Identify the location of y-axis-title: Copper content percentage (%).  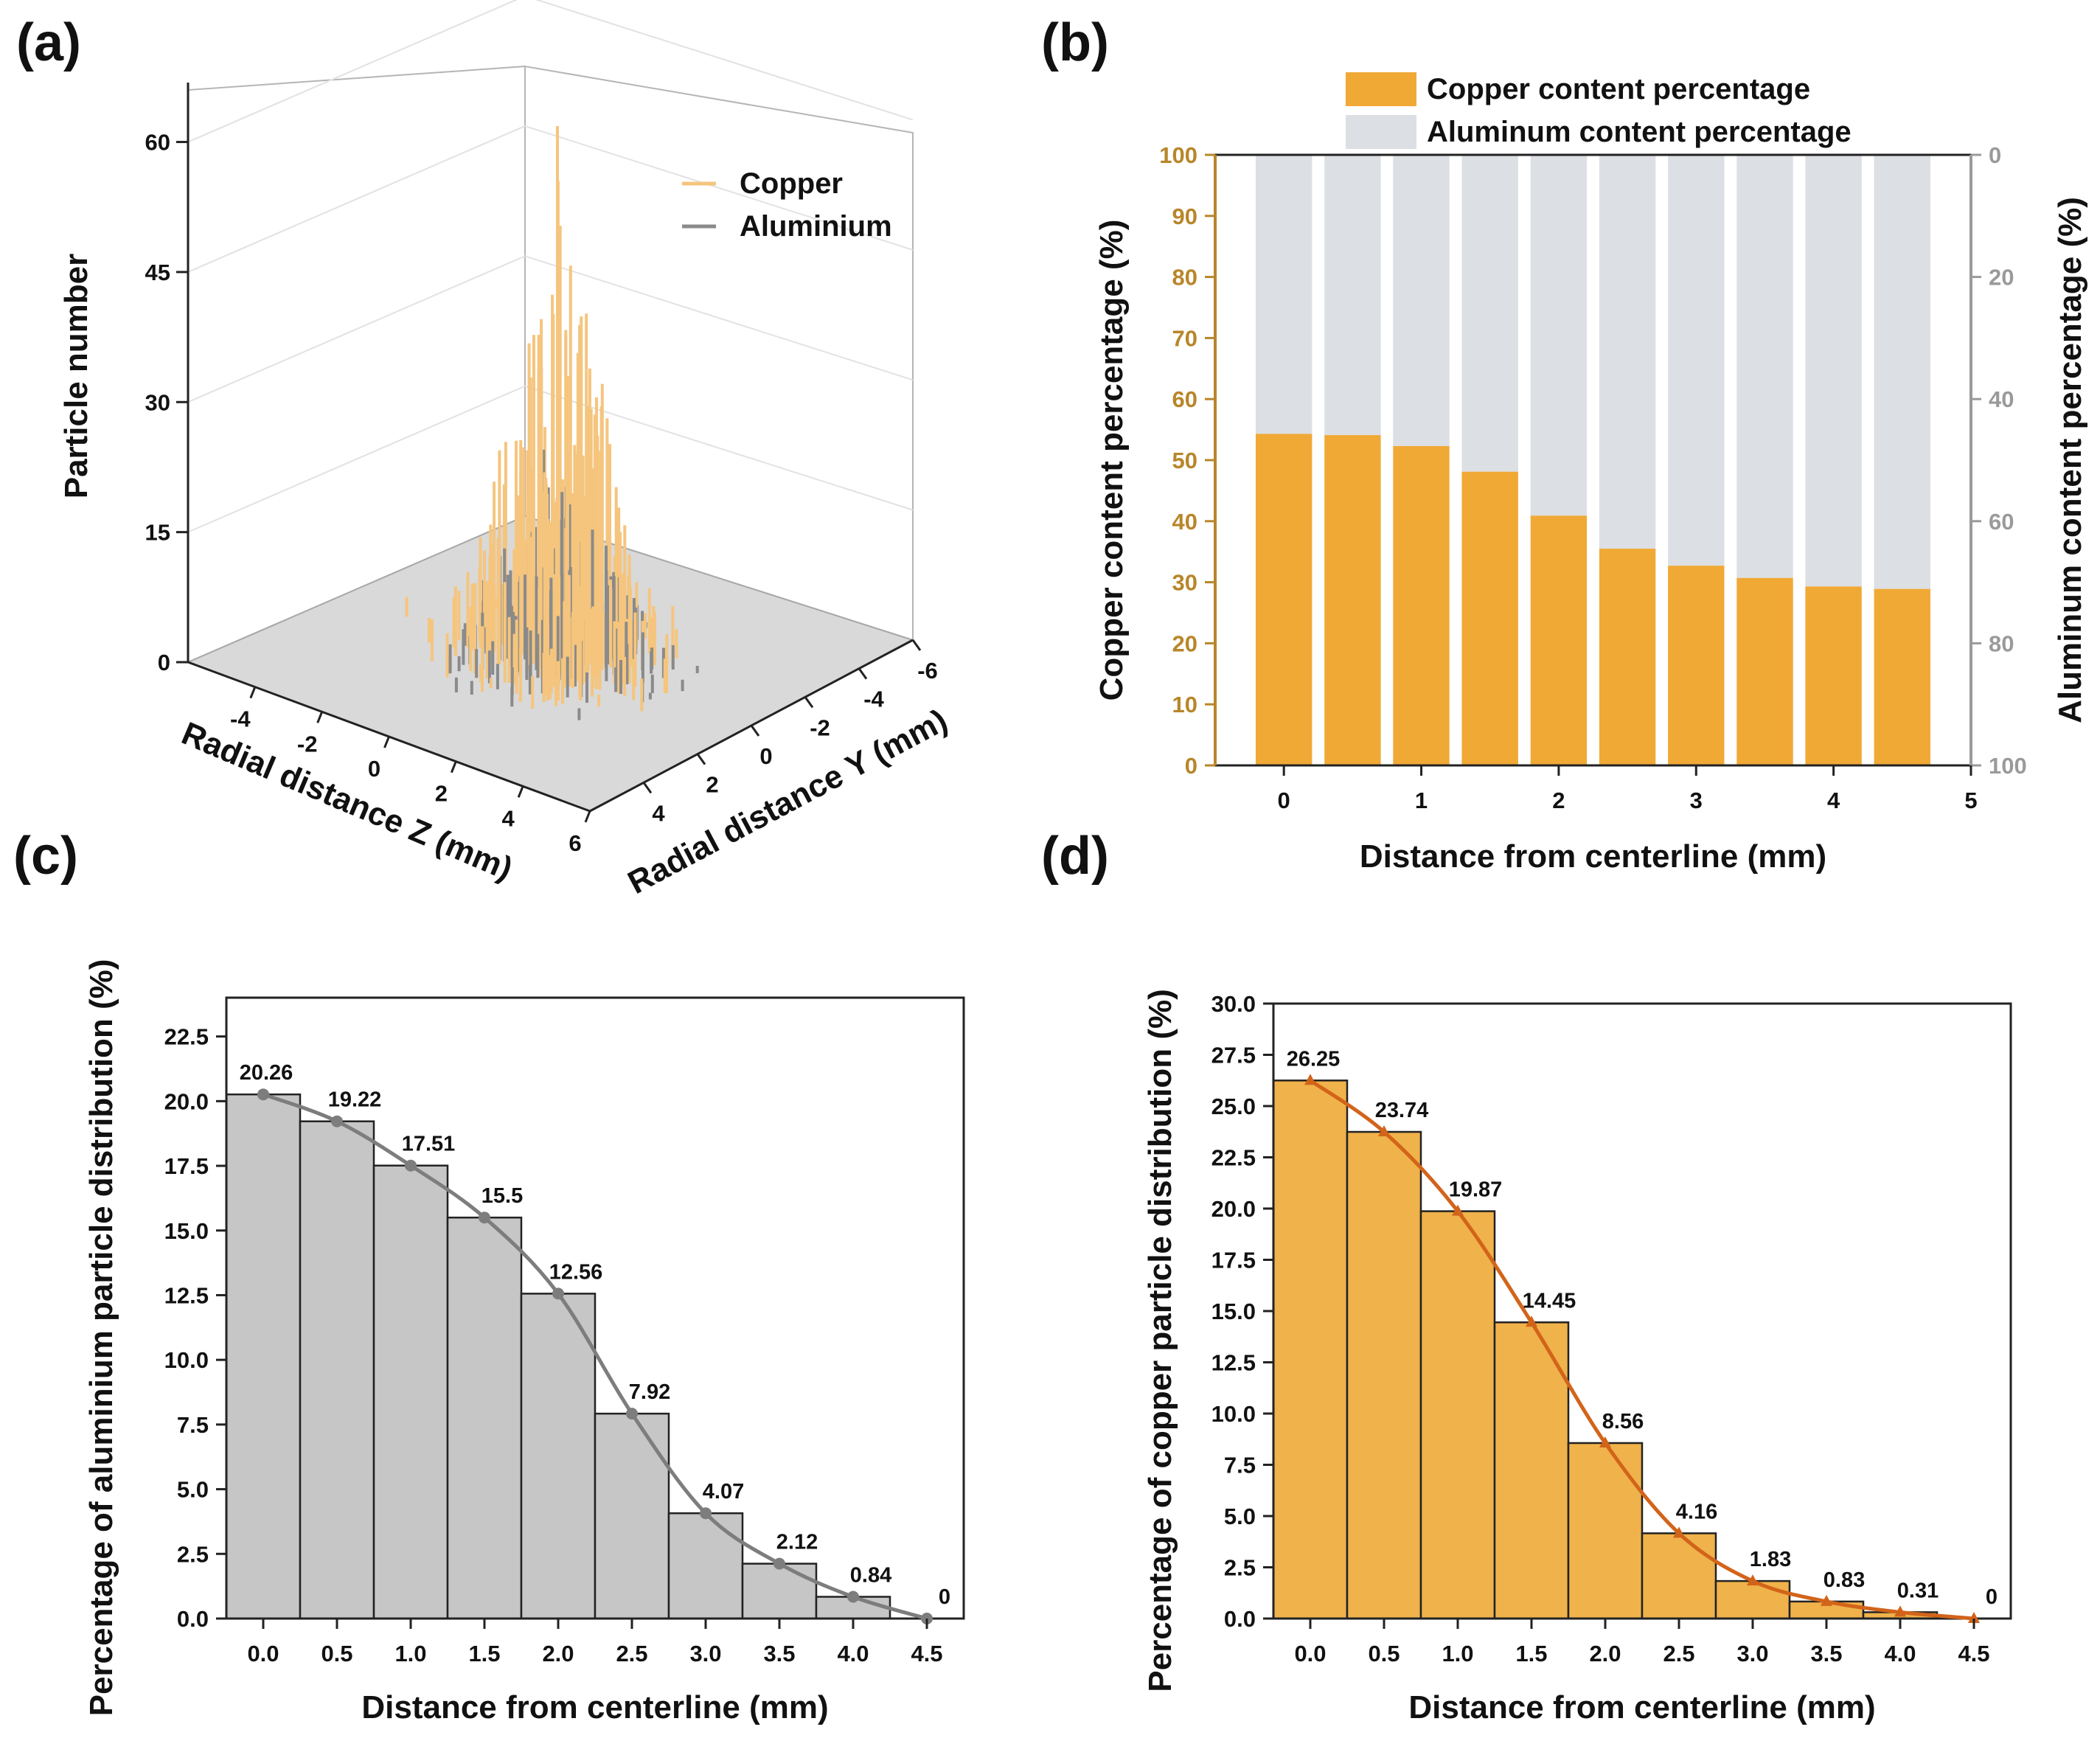
(1112, 460).